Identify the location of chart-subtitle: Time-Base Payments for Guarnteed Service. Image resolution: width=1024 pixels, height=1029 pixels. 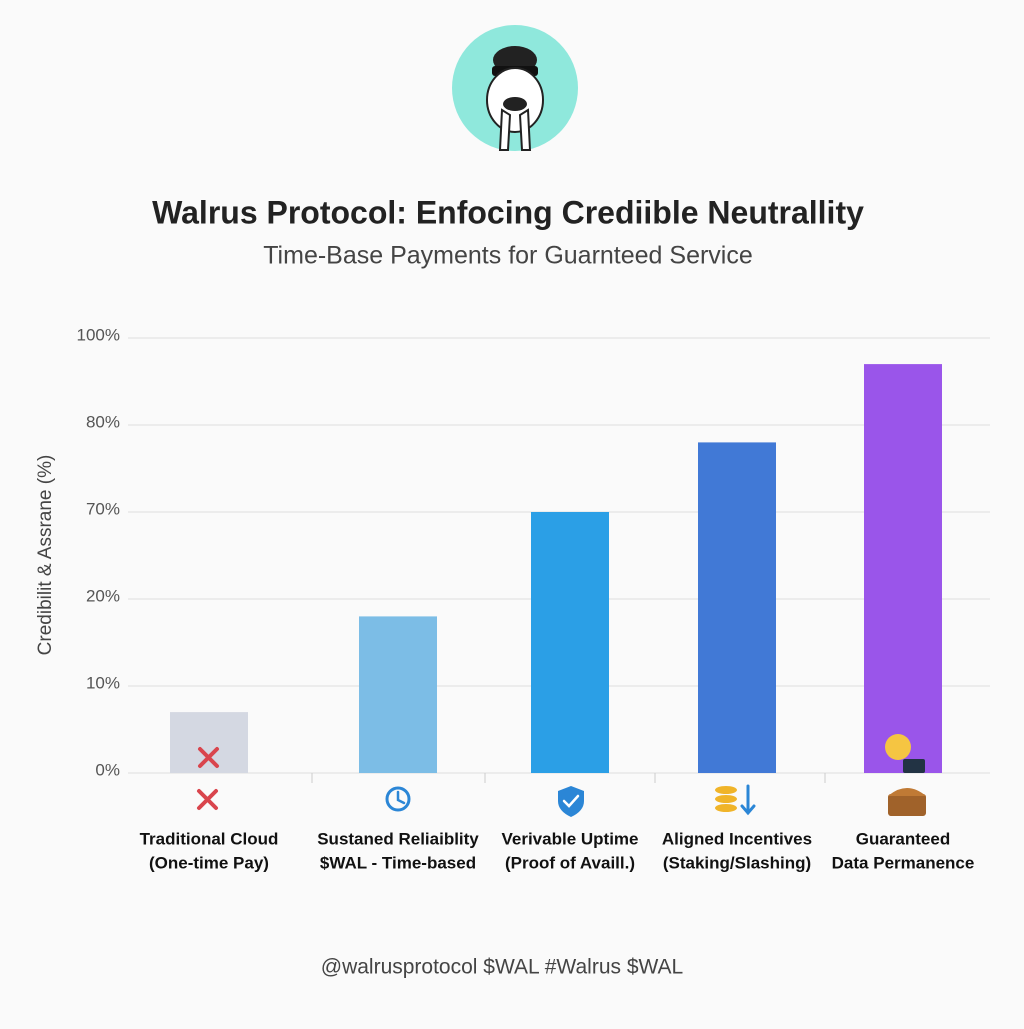
(508, 256).